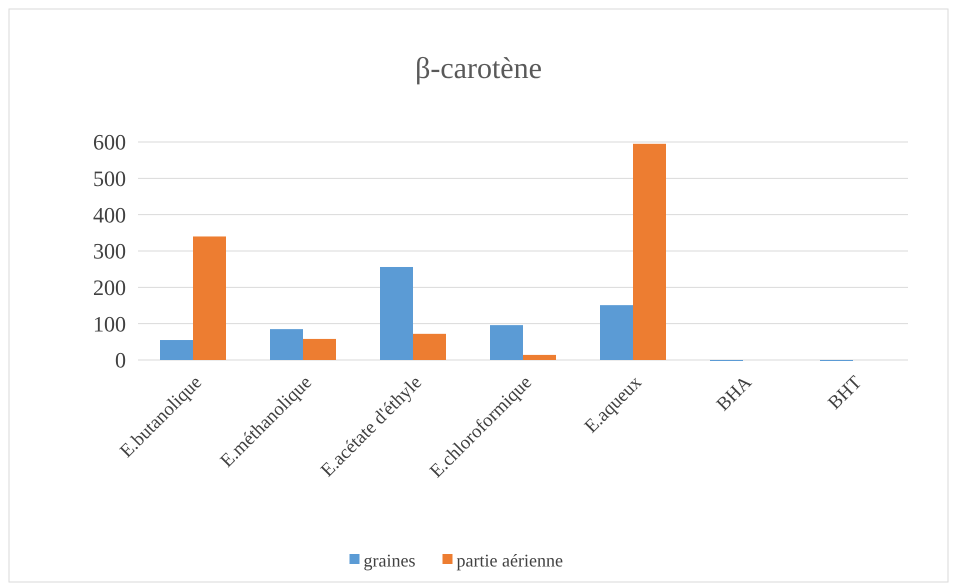  I want to click on y-tick-label: 0, so click(120, 360).